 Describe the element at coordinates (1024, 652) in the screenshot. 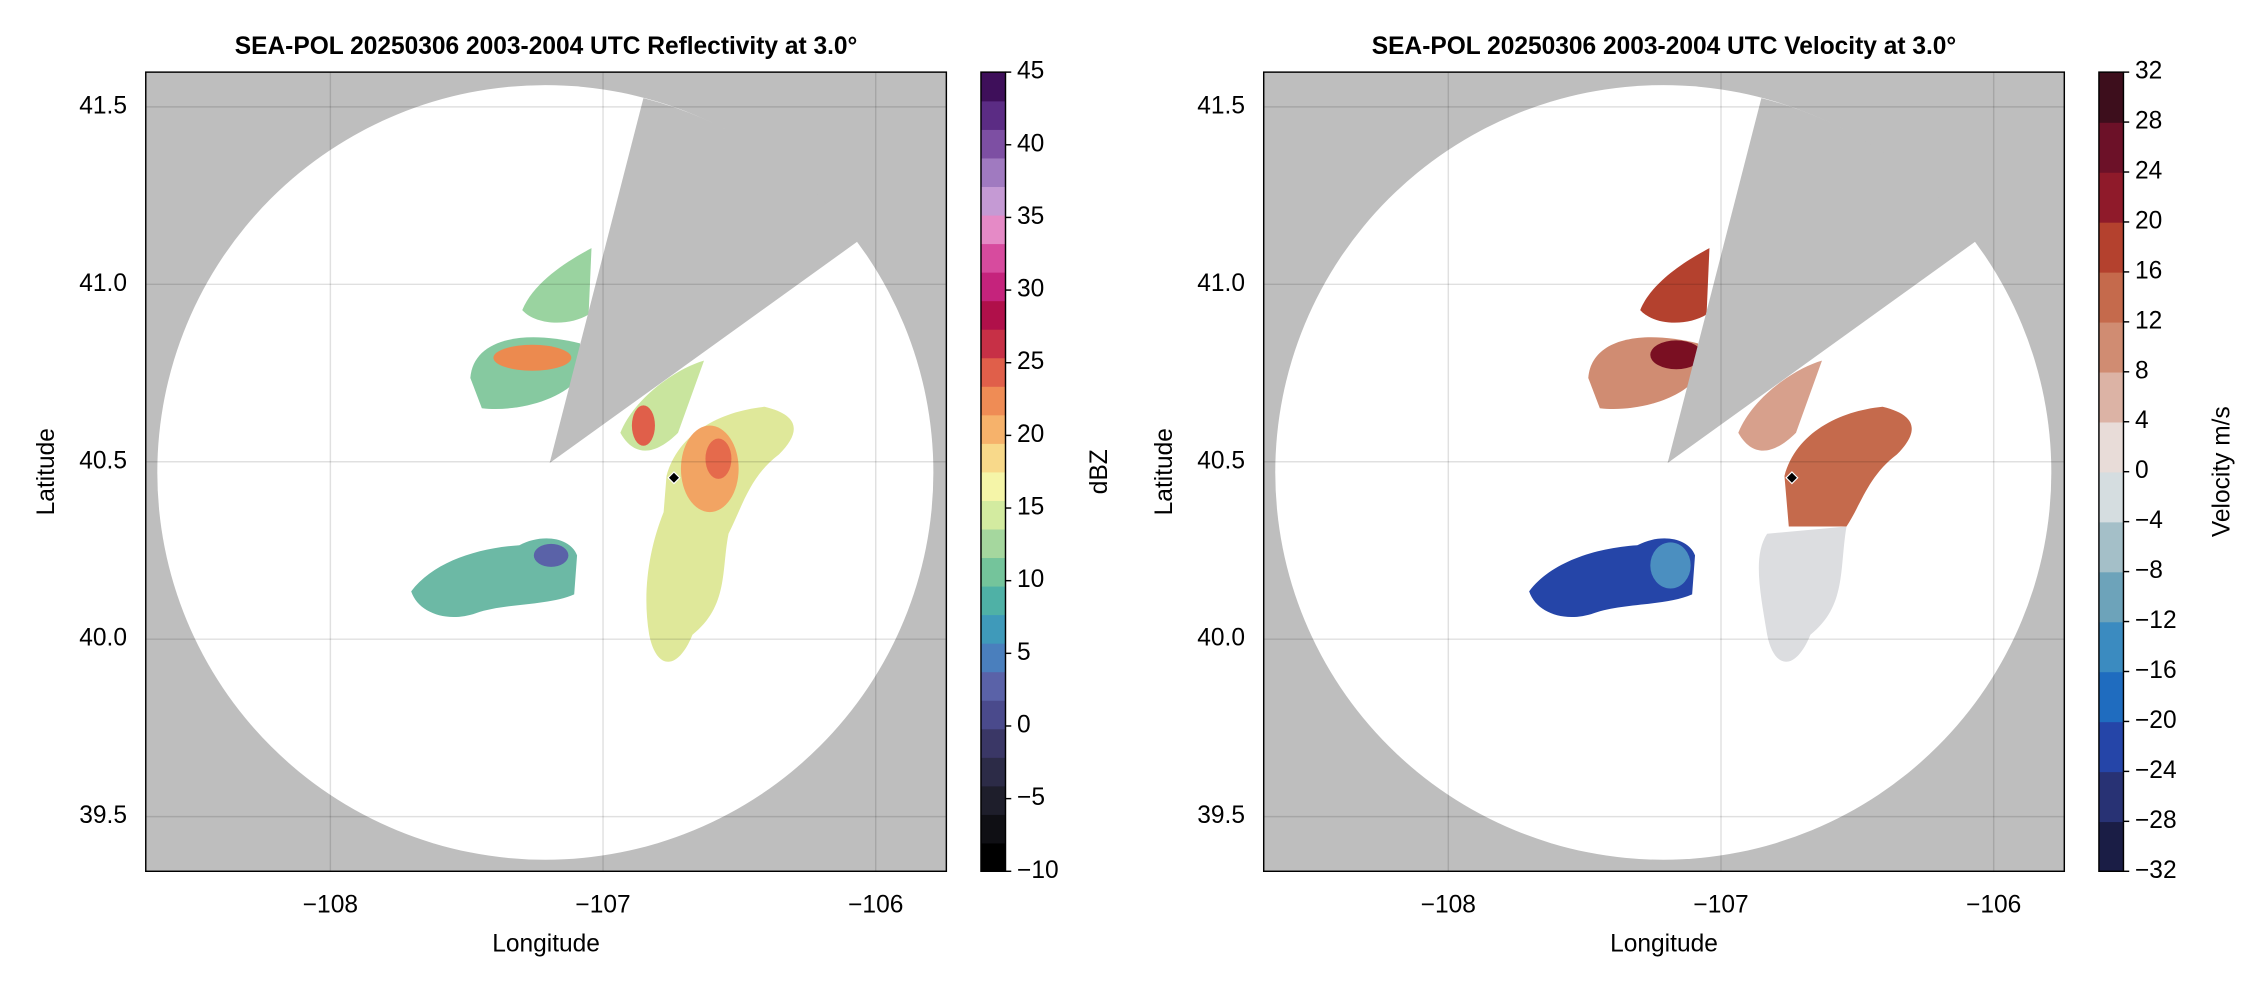

I see `colorbar-tick-label: 5` at that location.